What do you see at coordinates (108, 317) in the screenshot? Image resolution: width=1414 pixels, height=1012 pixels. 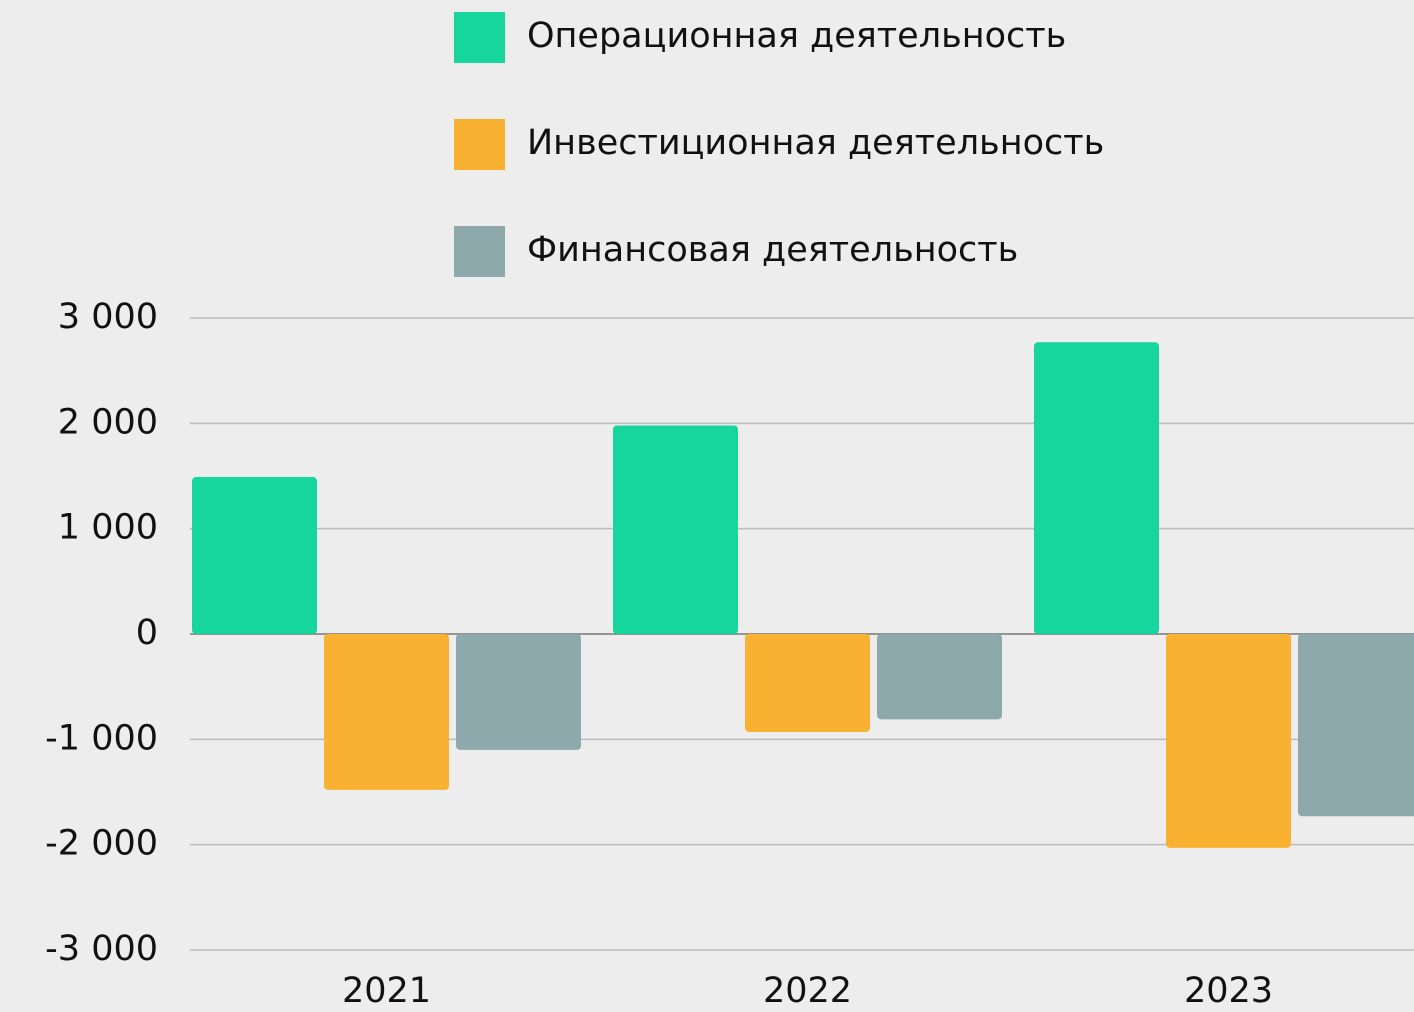 I see `y-tick-label: 3 000` at bounding box center [108, 317].